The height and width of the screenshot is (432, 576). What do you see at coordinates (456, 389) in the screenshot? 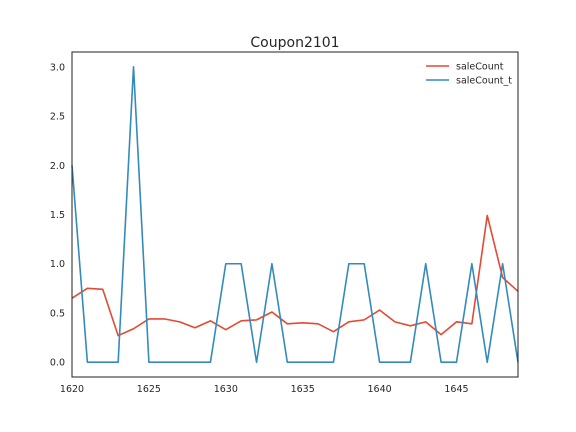
I see `x-tick-label: 1645` at bounding box center [456, 389].